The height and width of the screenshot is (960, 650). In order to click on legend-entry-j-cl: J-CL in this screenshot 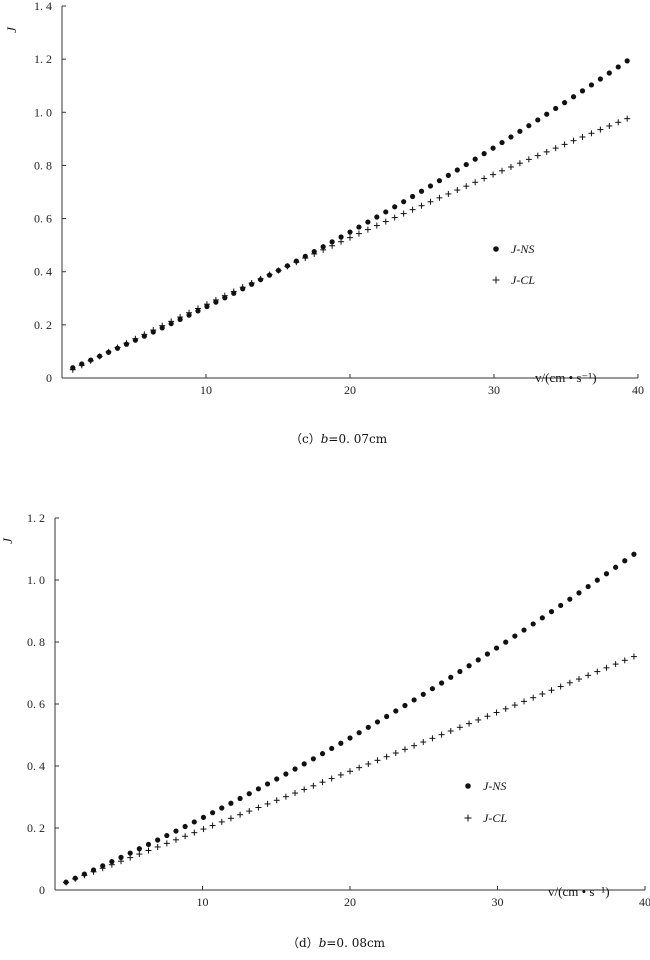, I will do `click(513, 280)`.